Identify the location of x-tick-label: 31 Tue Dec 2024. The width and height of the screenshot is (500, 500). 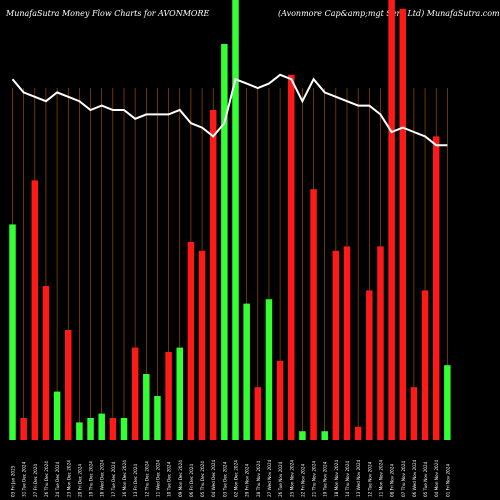
(24, 479).